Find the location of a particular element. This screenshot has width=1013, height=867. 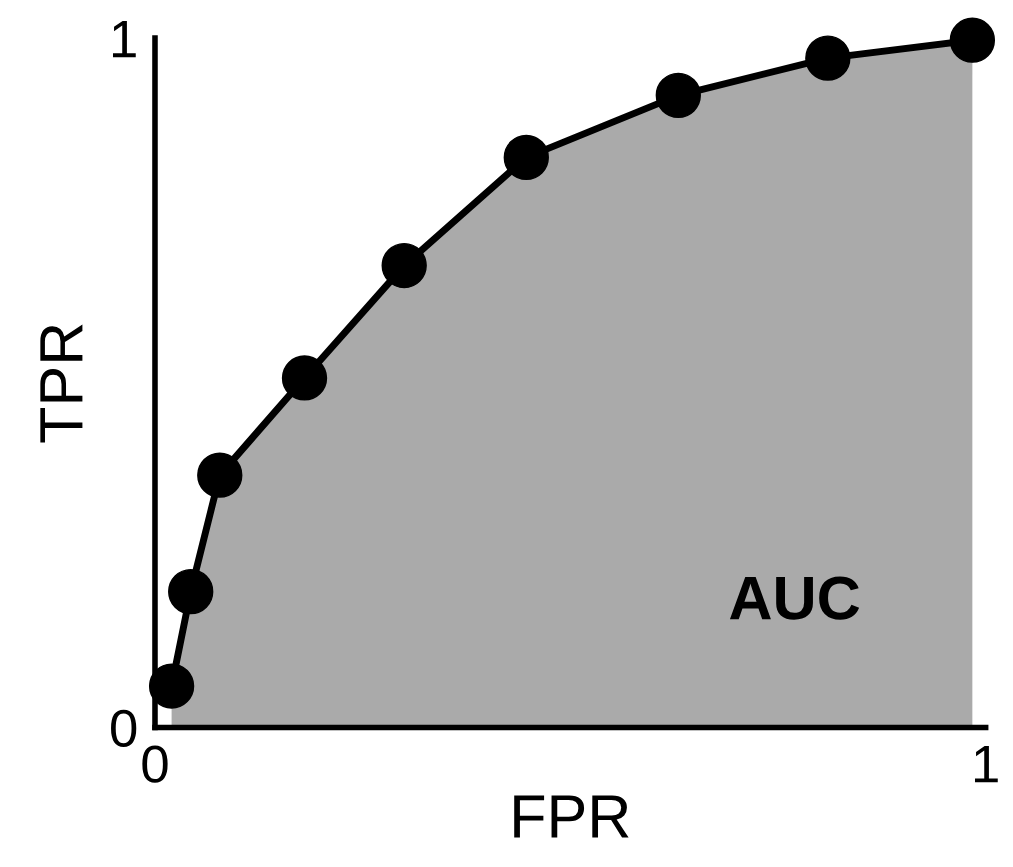

x-axis-title: FPR is located at coordinates (571, 816).